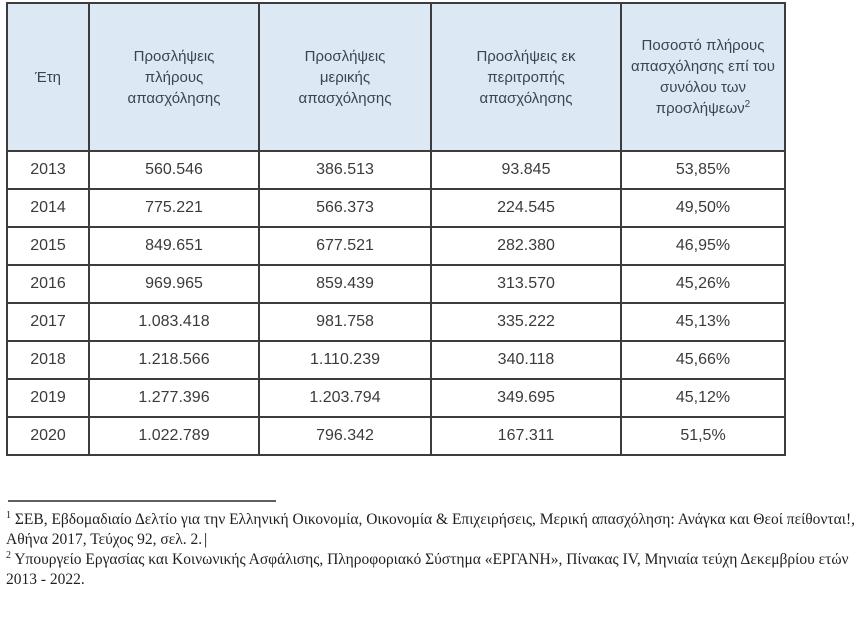 This screenshot has height=624, width=865. Describe the element at coordinates (174, 360) in the screenshot. I see `full-time-cell: 1.218.566` at that location.